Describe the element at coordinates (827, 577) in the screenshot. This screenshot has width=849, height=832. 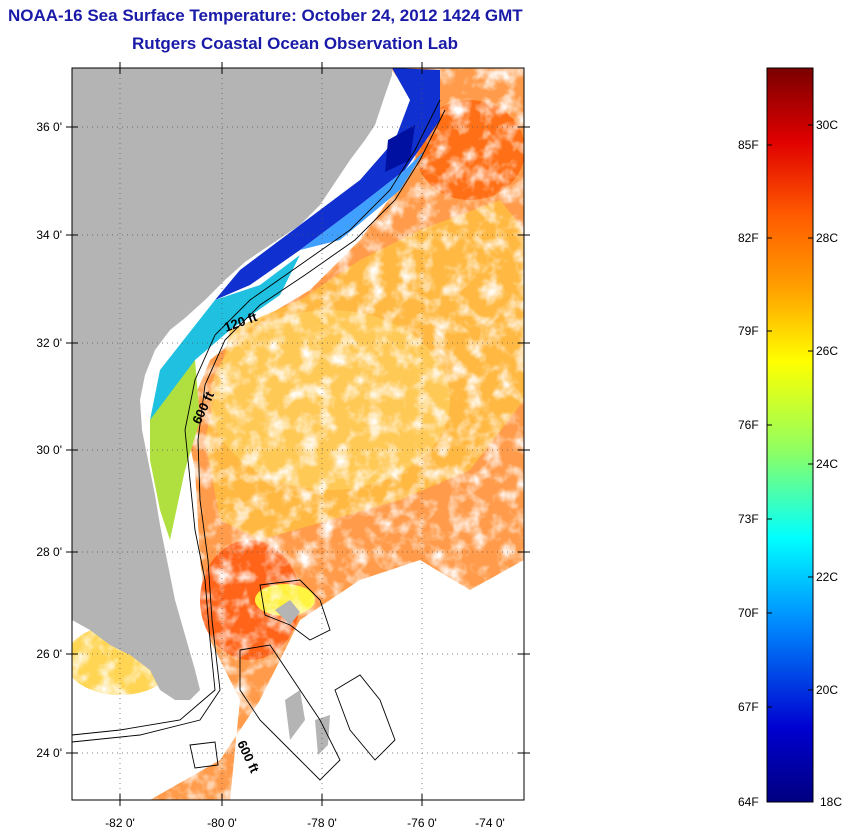
I see `colorbar-c-label: 22C` at that location.